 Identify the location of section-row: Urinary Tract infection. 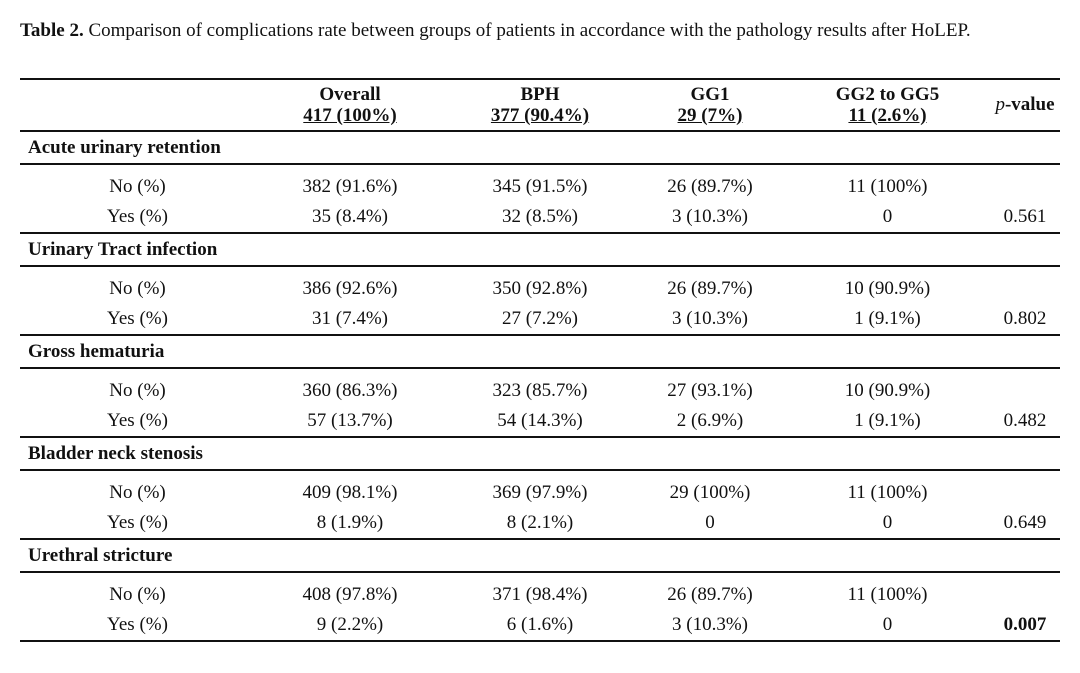
(540, 250).